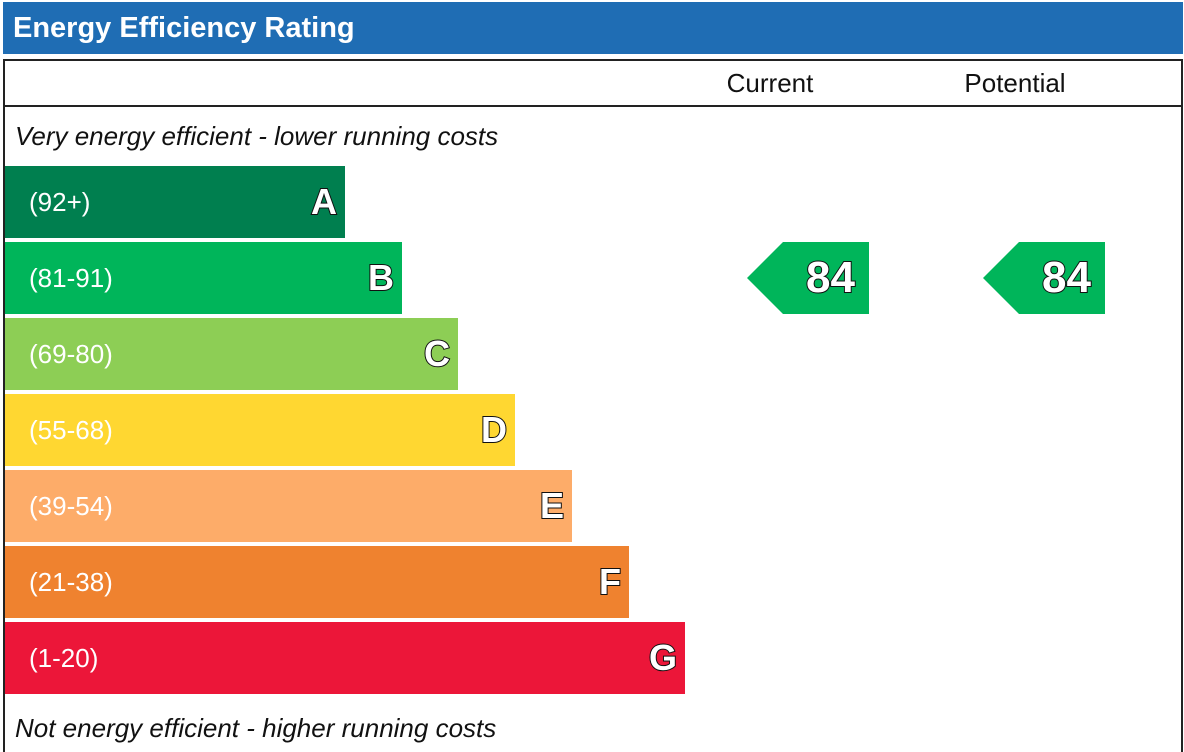 This screenshot has width=1184, height=752. Describe the element at coordinates (663, 657) in the screenshot. I see `band-letter-label: G` at that location.